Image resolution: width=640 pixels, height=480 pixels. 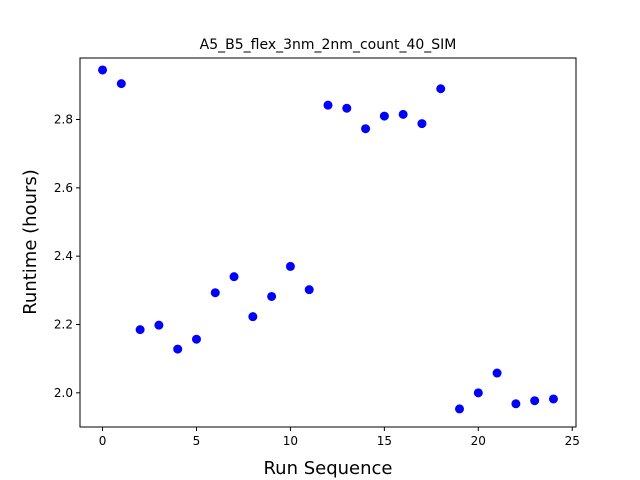 What do you see at coordinates (63, 325) in the screenshot?
I see `y-tick-label: 2.2` at bounding box center [63, 325].